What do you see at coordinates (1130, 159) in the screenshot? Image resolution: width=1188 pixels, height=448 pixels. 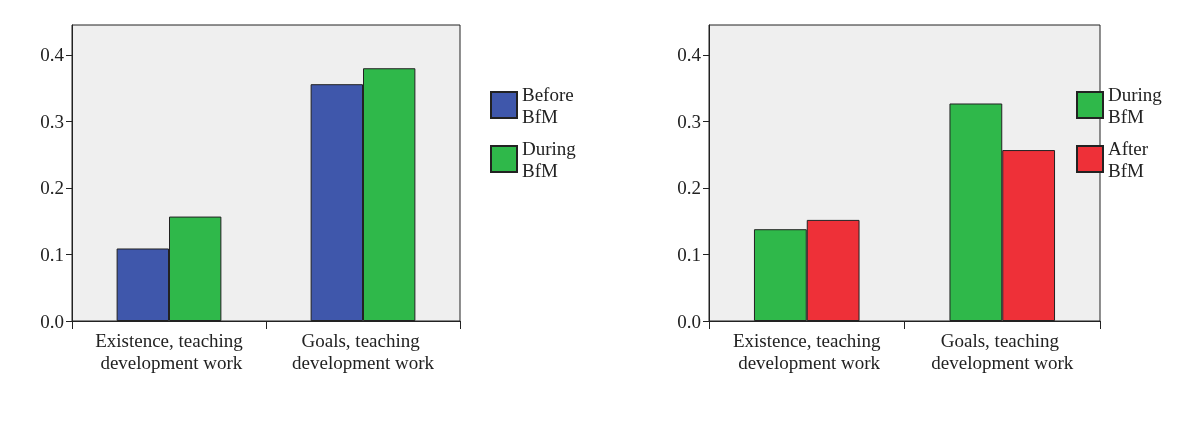 I see `legend-label: After BfM` at bounding box center [1130, 159].